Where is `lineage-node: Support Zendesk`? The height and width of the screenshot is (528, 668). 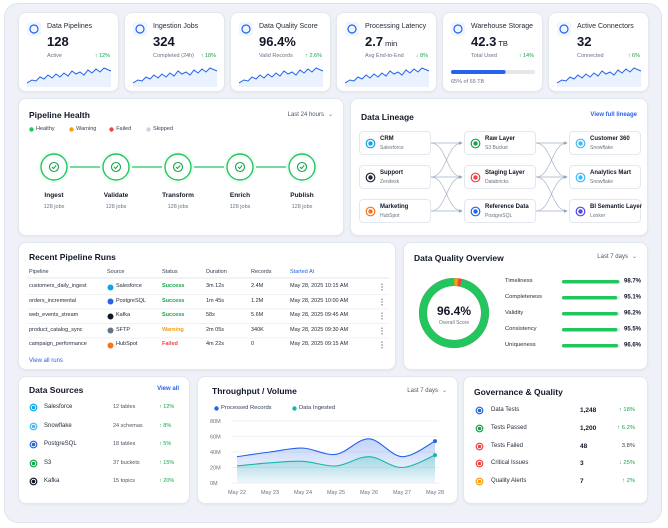 lineage-node: Support Zendesk is located at coordinates (395, 177).